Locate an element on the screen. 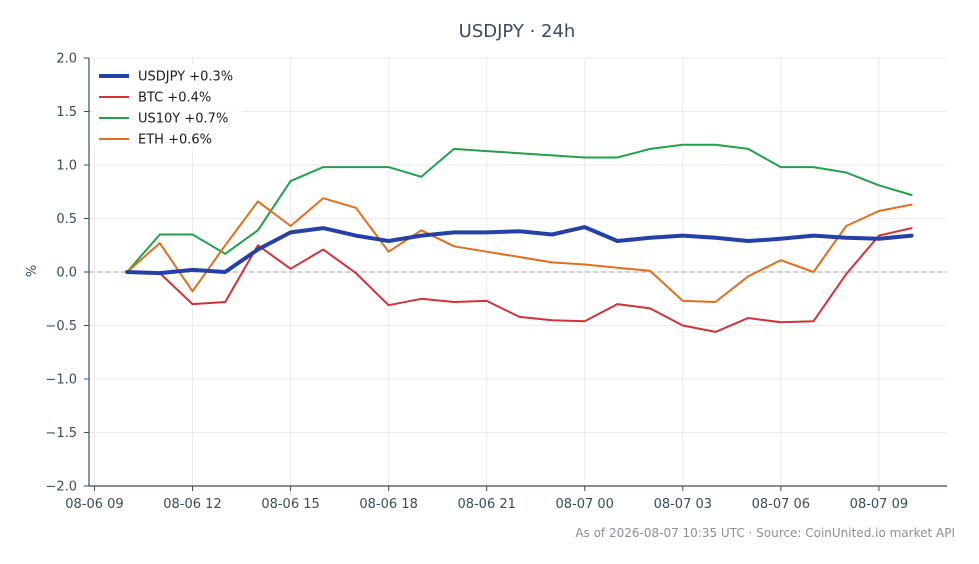 The width and height of the screenshot is (979, 564). legend-label: US10Y +0.7% is located at coordinates (183, 119).